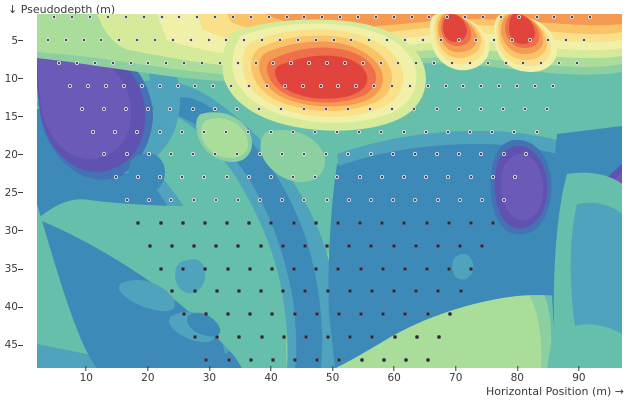 The height and width of the screenshot is (400, 640). I want to click on x-axis-tick: 60, so click(394, 375).